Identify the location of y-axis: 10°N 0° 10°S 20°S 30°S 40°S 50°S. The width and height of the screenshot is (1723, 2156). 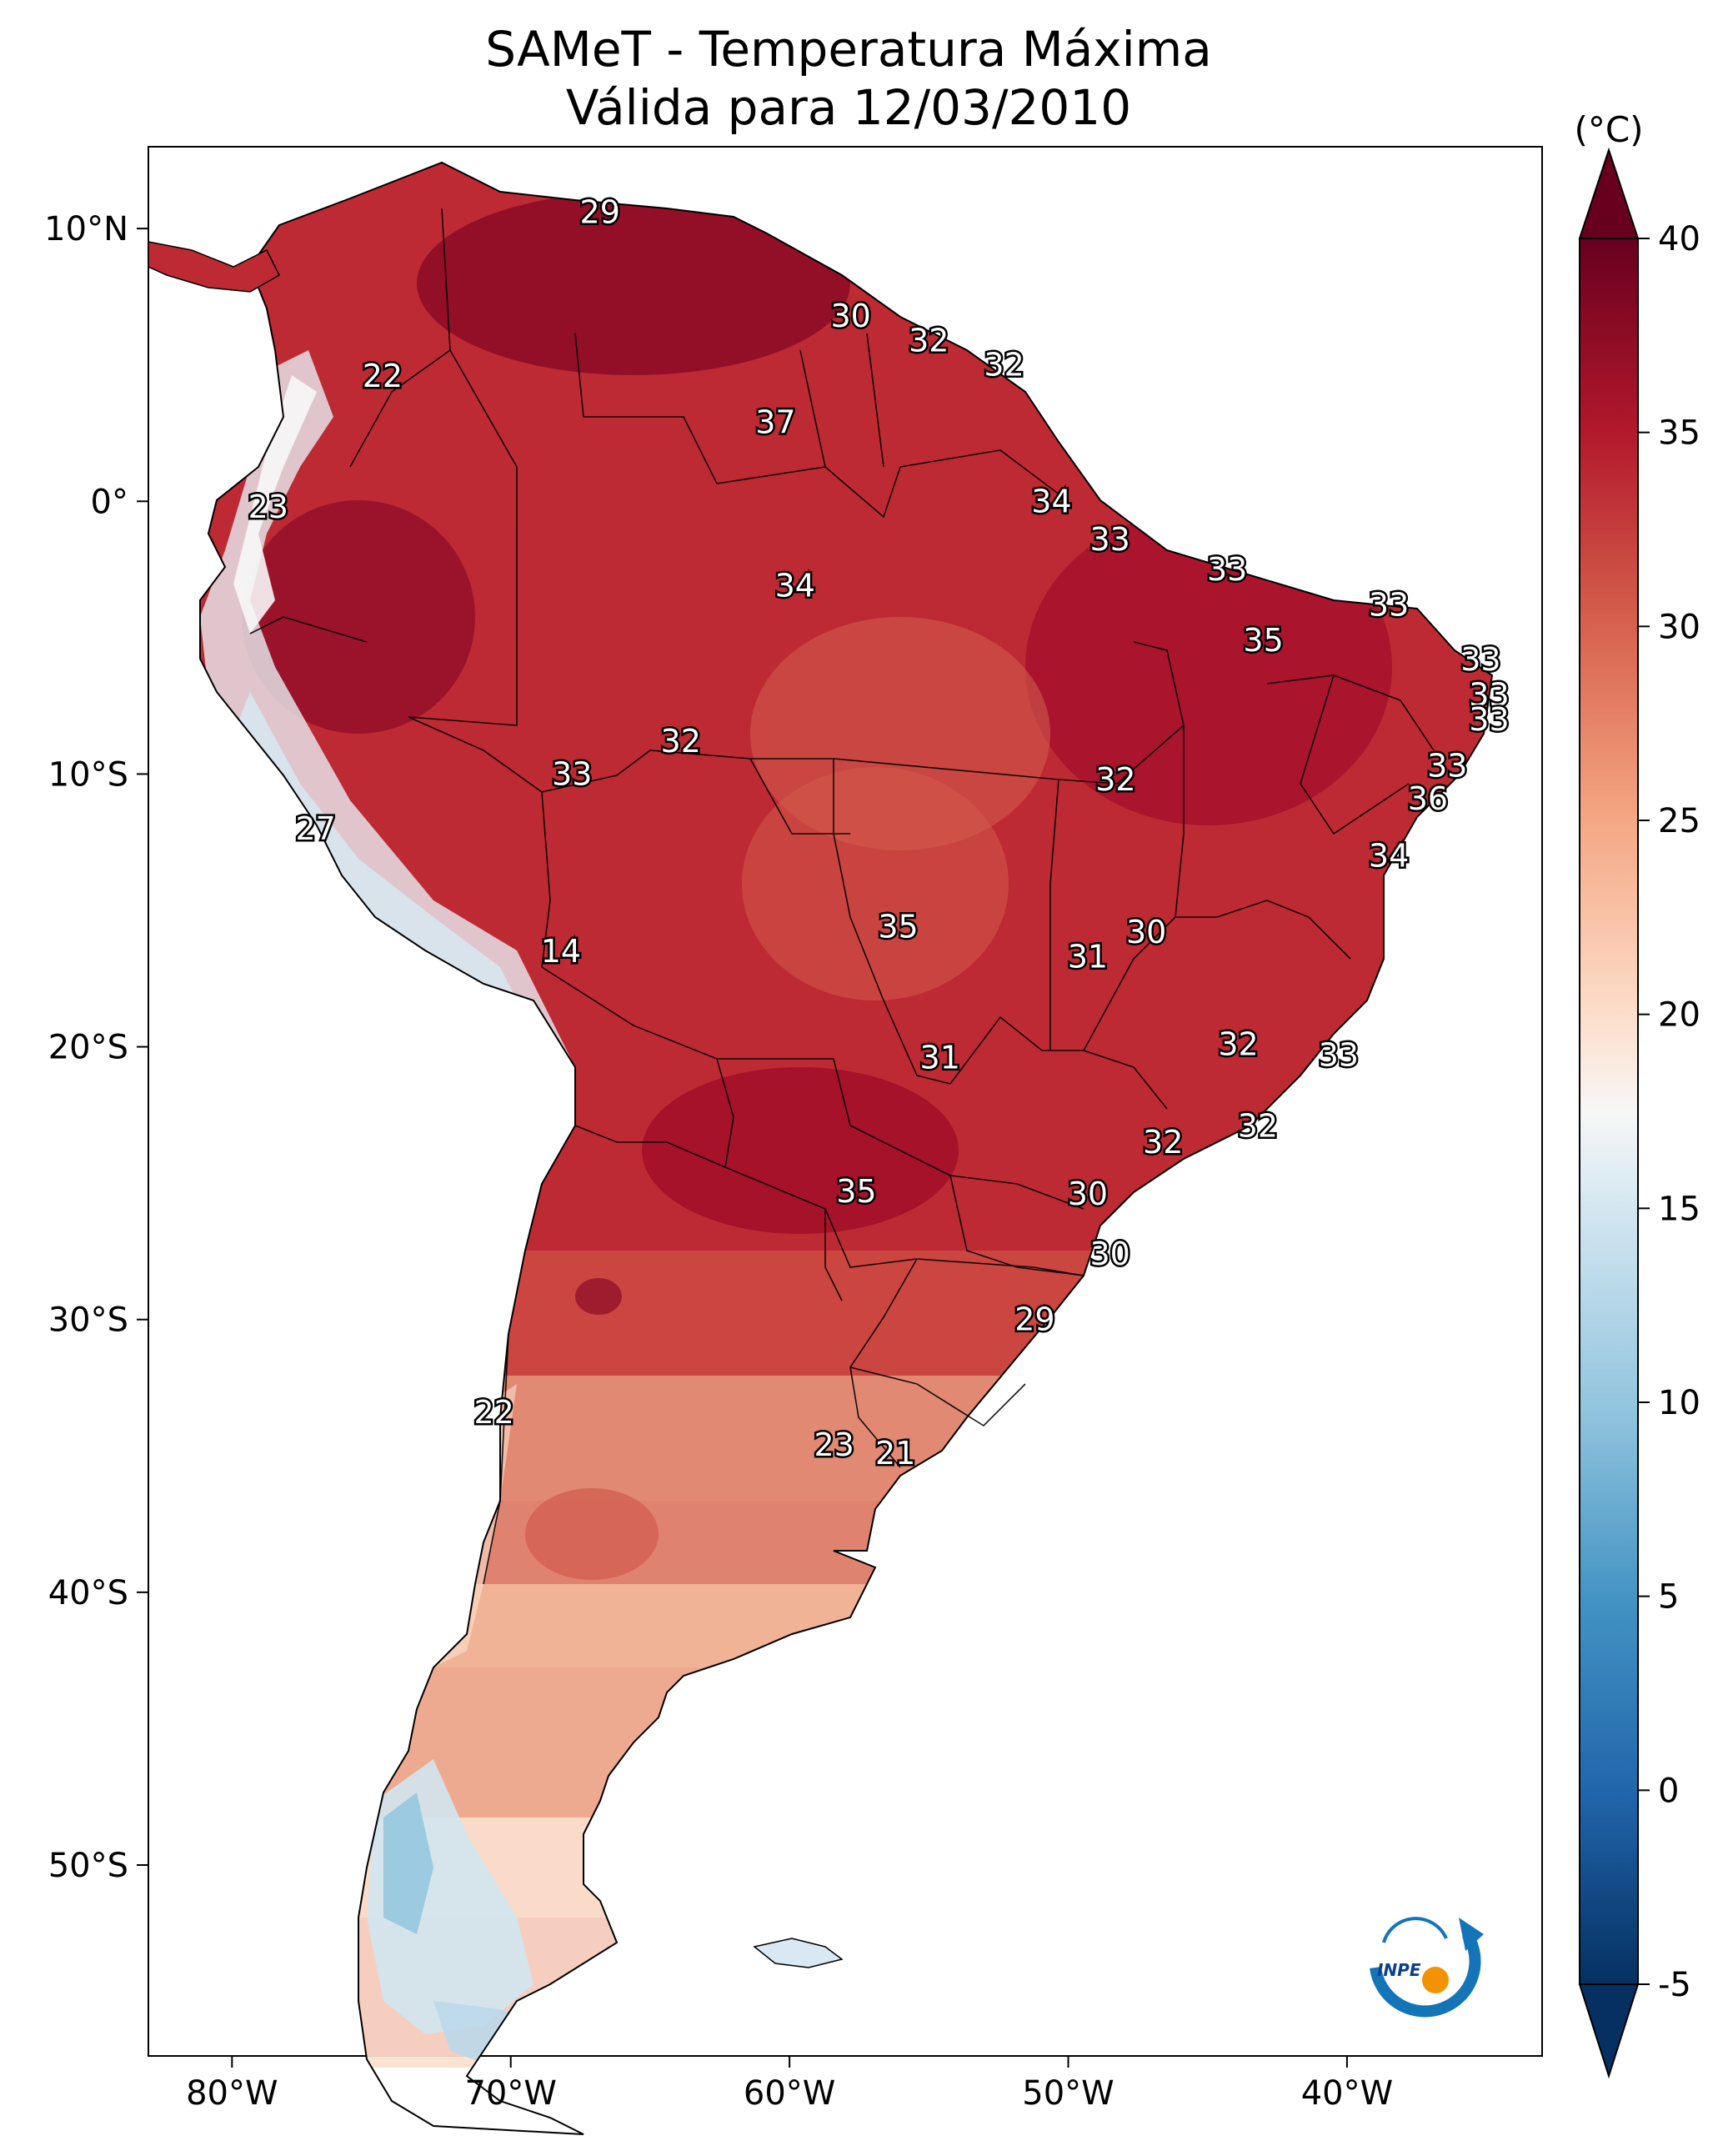
(96, 1047).